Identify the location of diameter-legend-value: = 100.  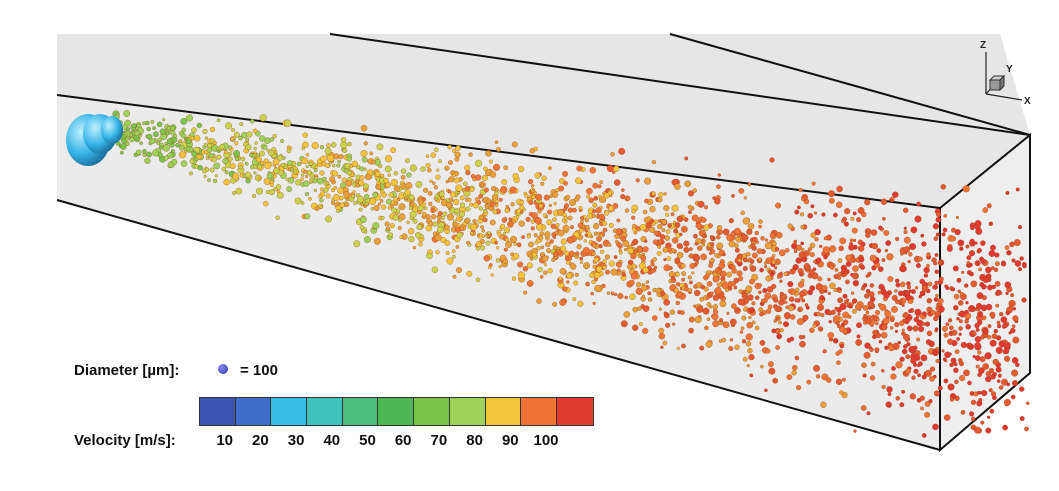
(259, 370).